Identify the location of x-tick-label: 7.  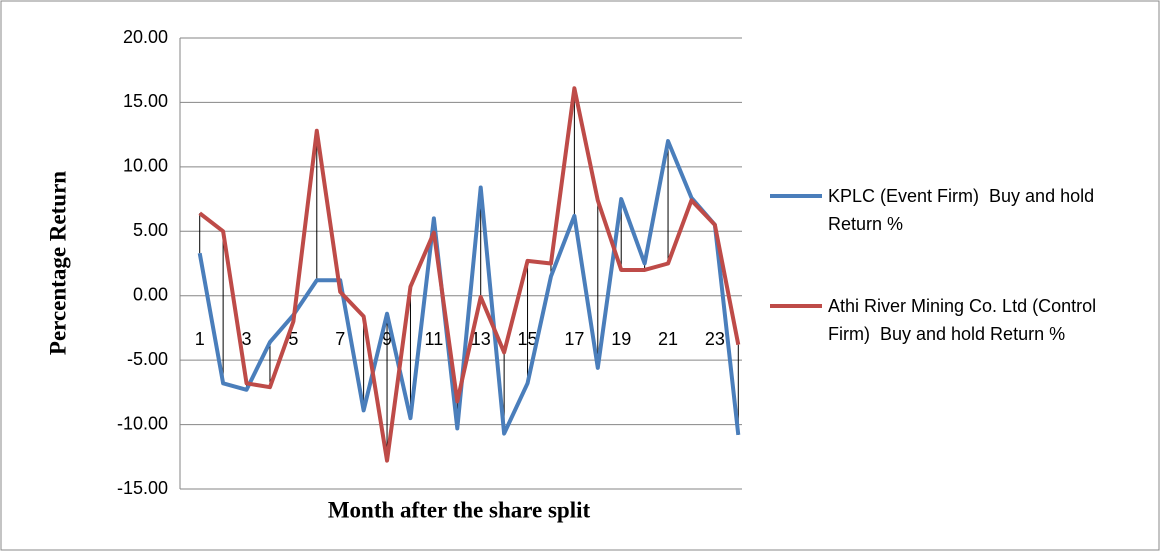
(340, 339).